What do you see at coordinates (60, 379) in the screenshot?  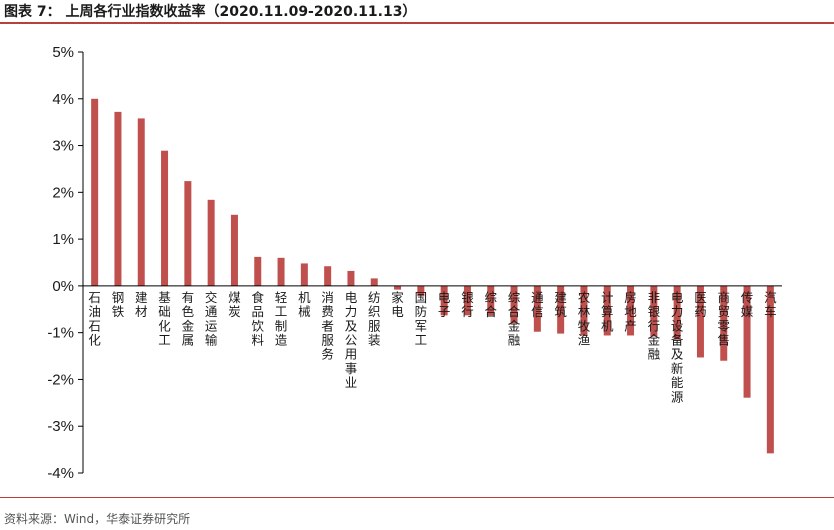 I see `y-tick-label: -2%` at bounding box center [60, 379].